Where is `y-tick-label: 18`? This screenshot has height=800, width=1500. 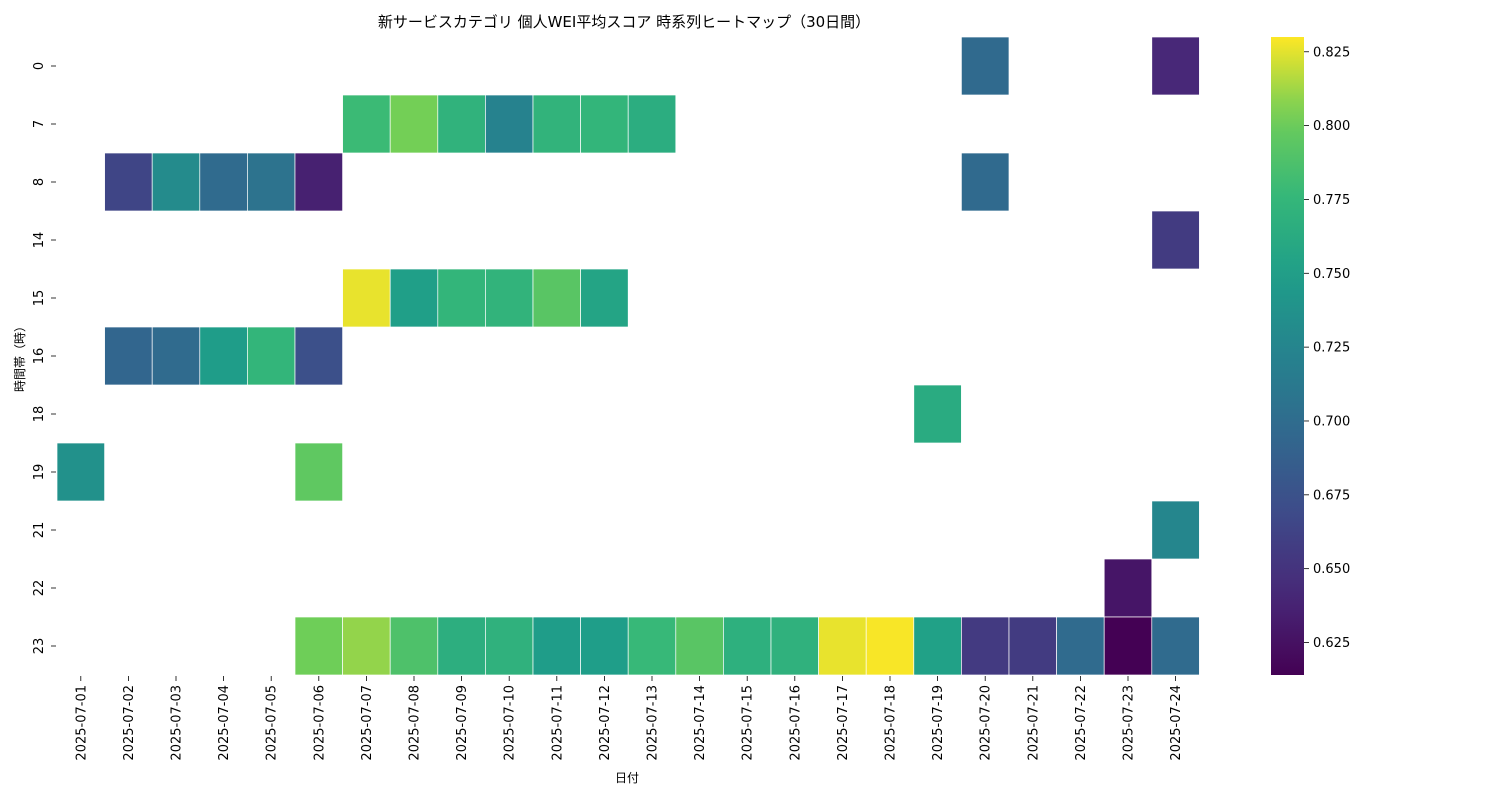
y-tick-label: 18 is located at coordinates (39, 414).